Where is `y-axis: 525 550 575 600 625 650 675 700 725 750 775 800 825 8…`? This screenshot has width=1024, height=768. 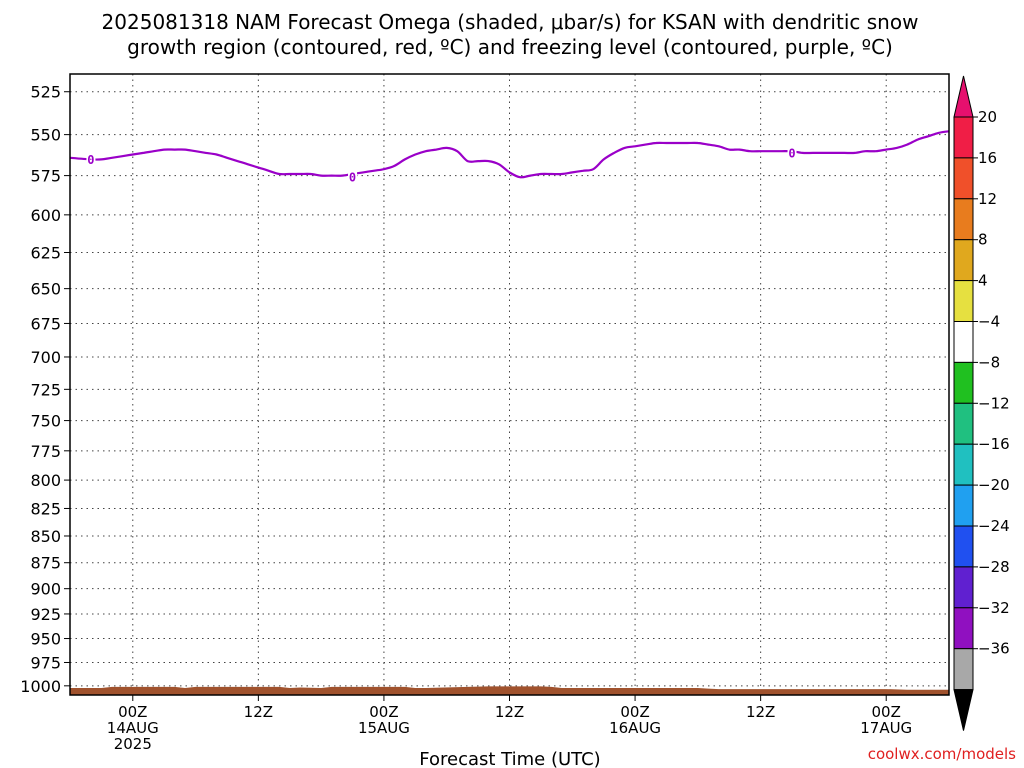 y-axis: 525 550 575 600 625 650 675 700 725 750 775 800 825 8… is located at coordinates (45, 389).